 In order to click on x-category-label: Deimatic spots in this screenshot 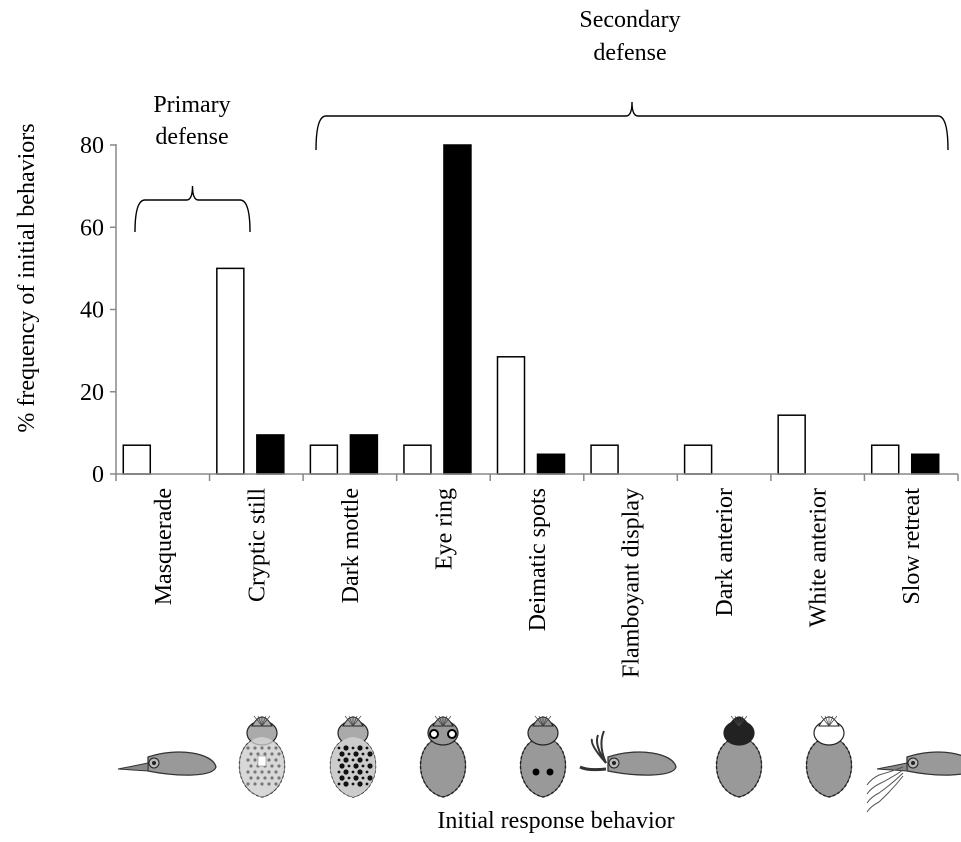, I will do `click(538, 559)`.